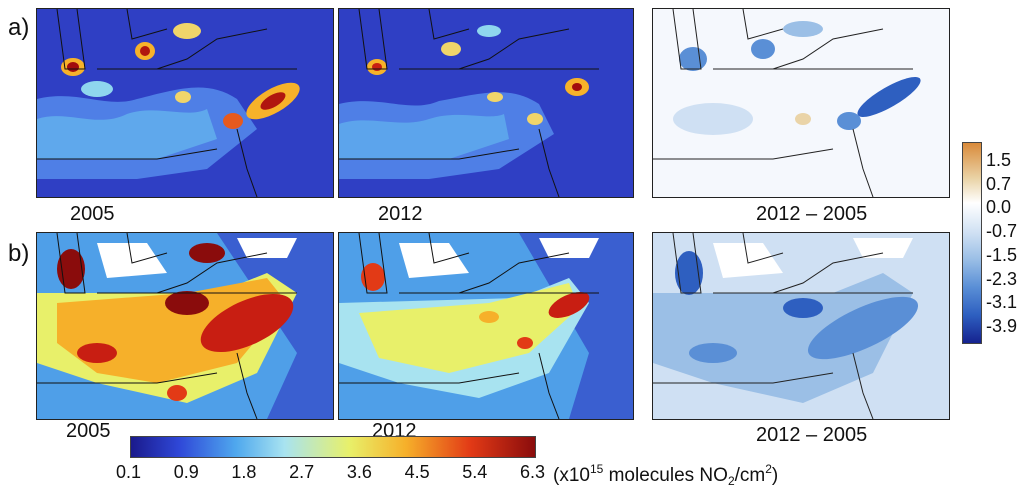 This screenshot has width=1030, height=488. I want to click on units-suffix: /cm, so click(750, 475).